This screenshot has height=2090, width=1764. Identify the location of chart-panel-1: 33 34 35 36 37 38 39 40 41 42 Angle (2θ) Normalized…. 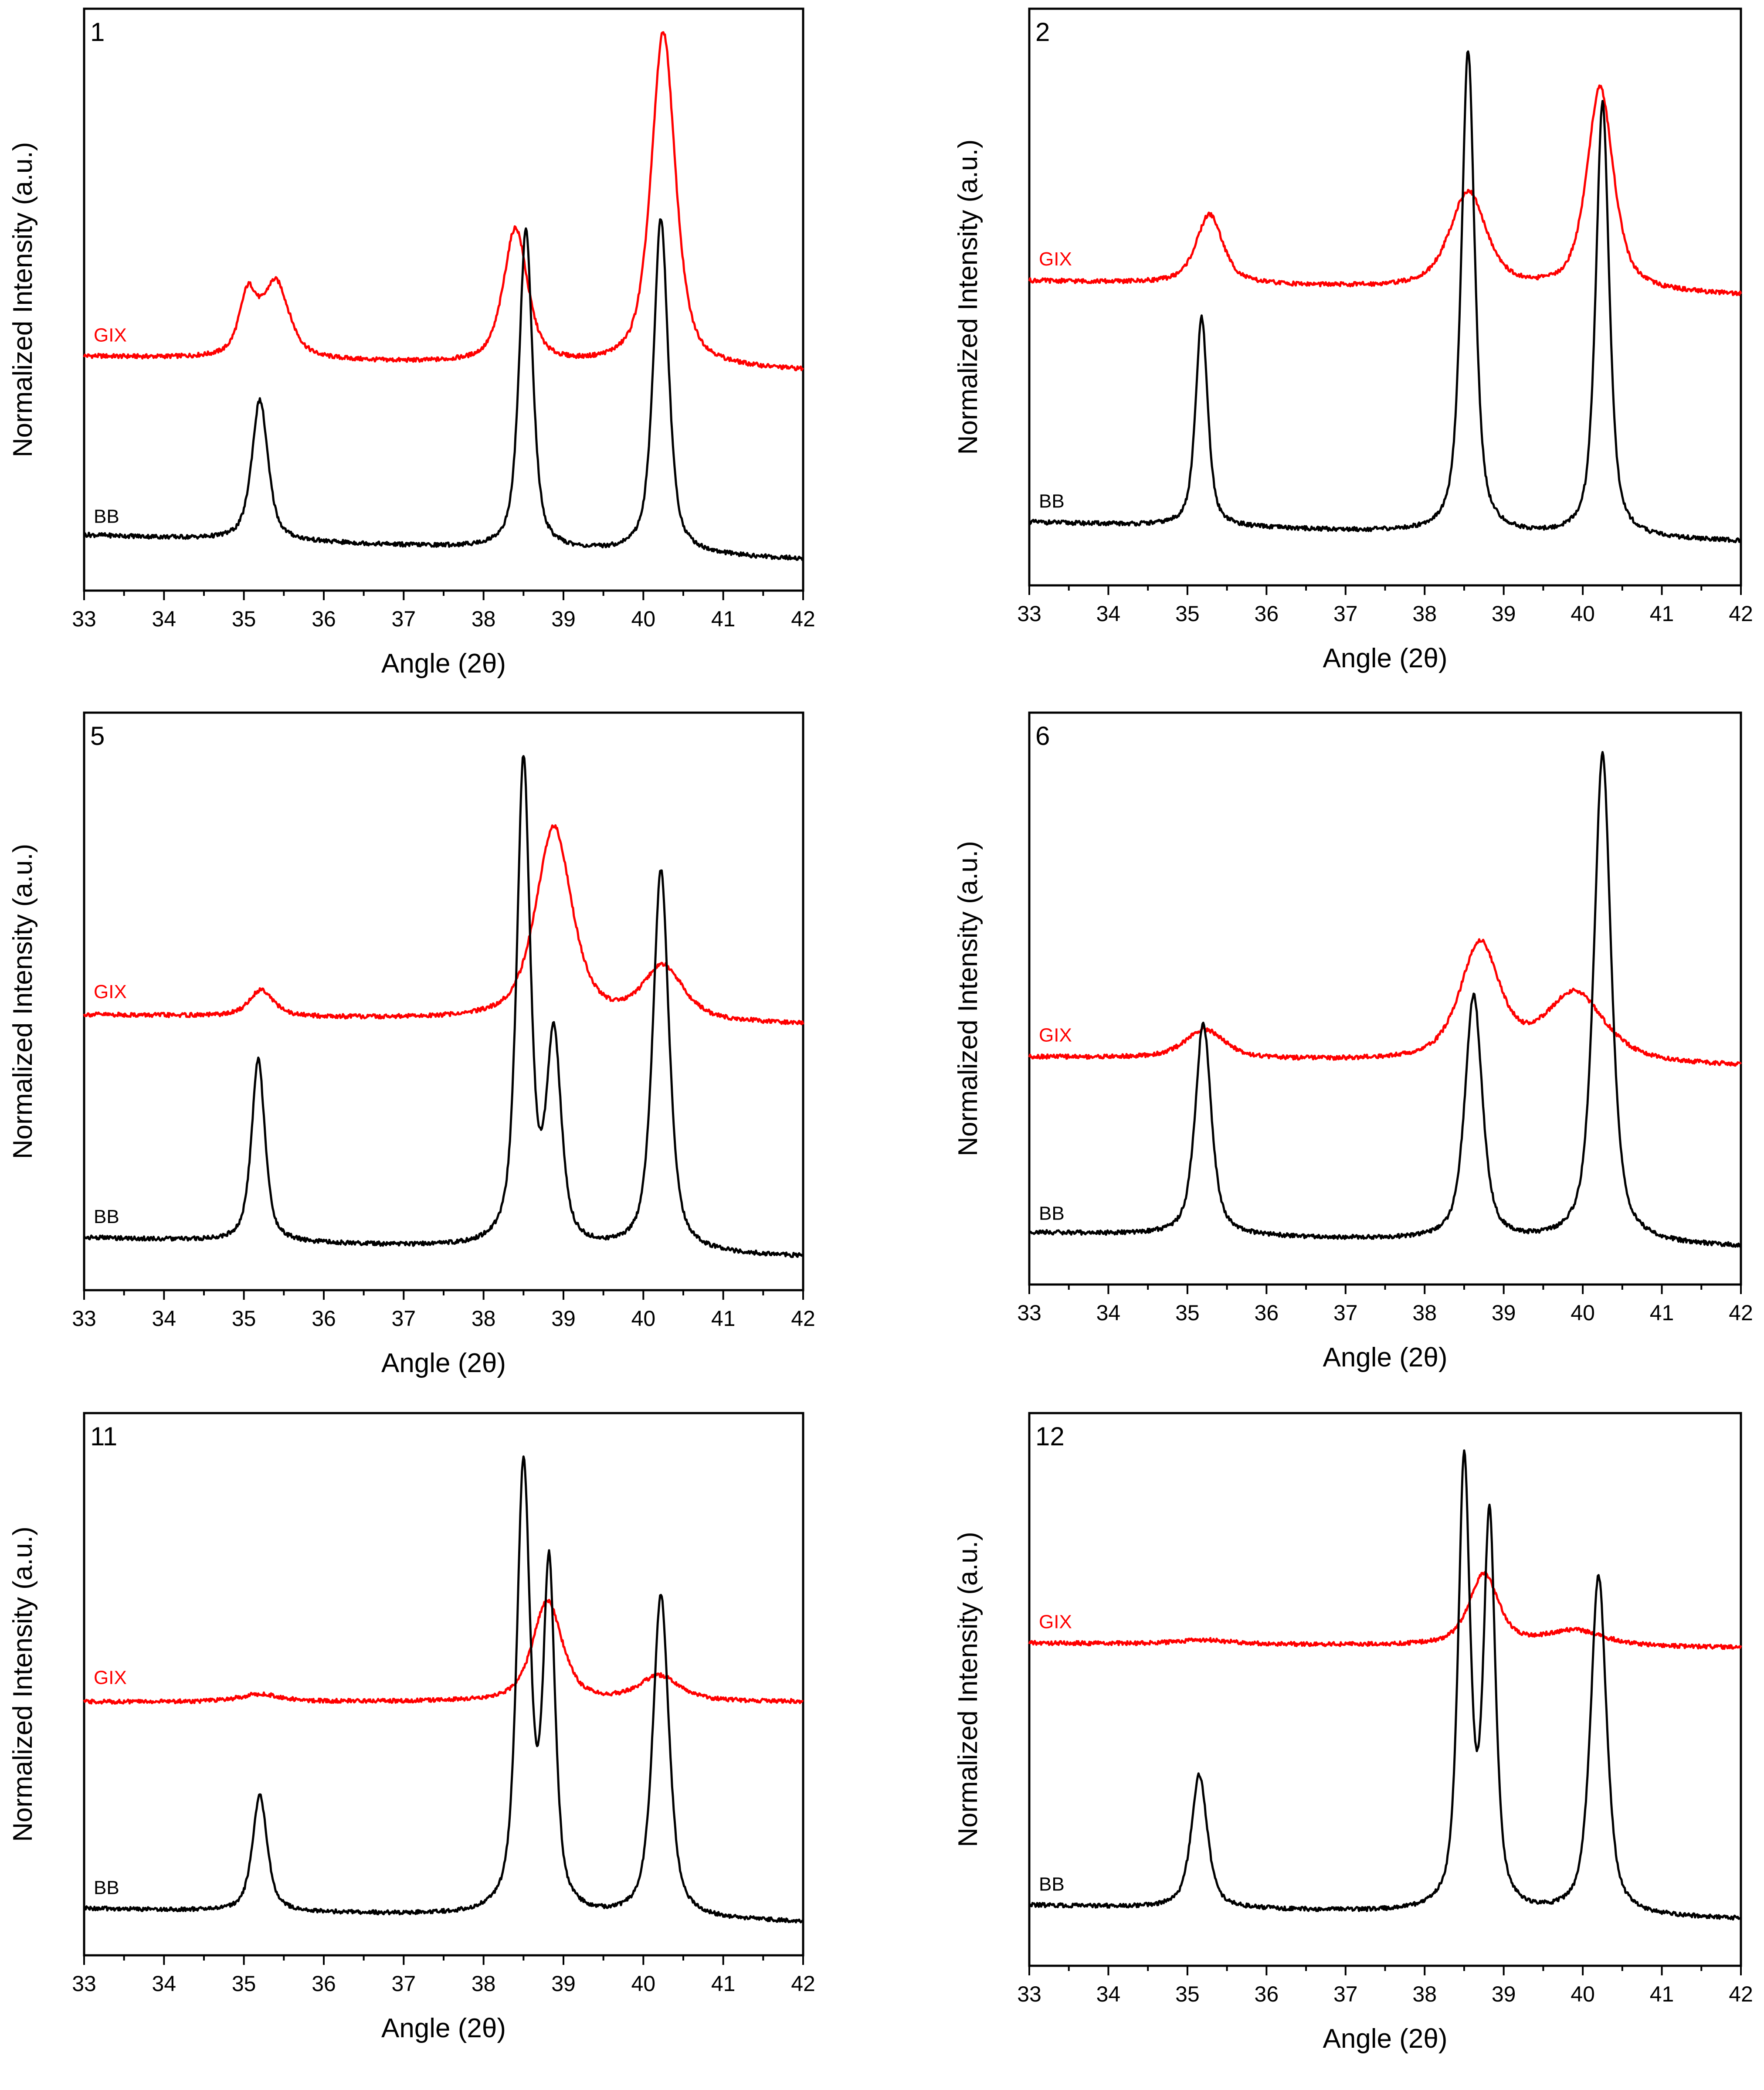
(411, 343).